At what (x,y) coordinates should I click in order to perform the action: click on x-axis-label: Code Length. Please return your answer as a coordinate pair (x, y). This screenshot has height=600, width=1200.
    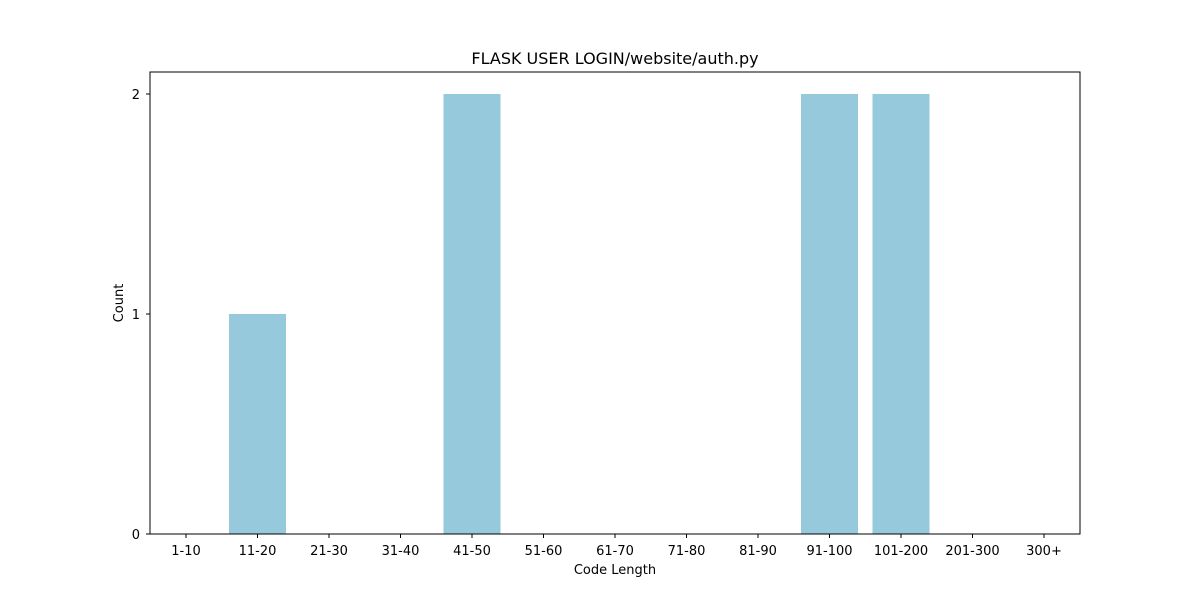
    Looking at the image, I should click on (615, 570).